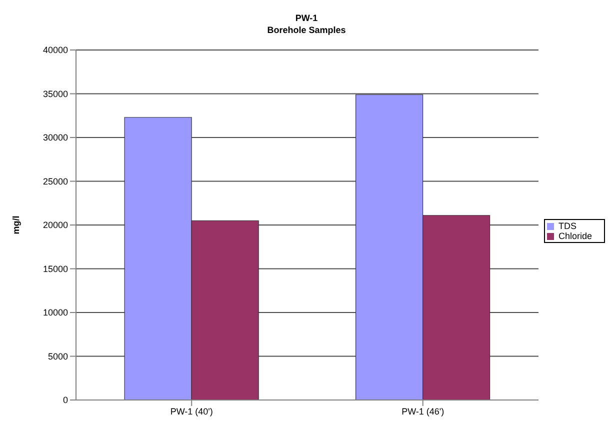 The height and width of the screenshot is (437, 613). What do you see at coordinates (575, 236) in the screenshot?
I see `legend-label: Chloride` at bounding box center [575, 236].